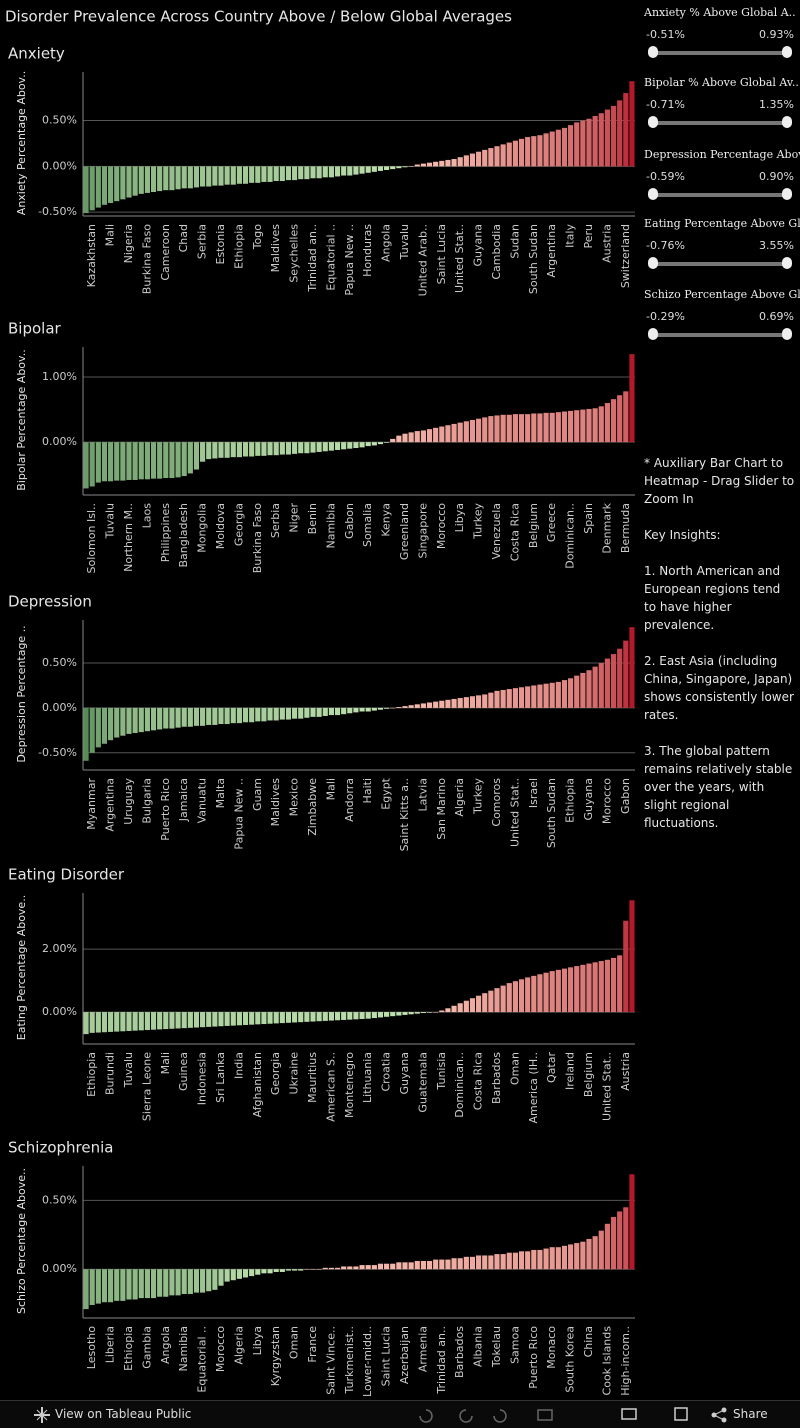 This screenshot has width=800, height=1428. I want to click on filter-title: Eating Percentage Above Gl.., so click(722, 223).